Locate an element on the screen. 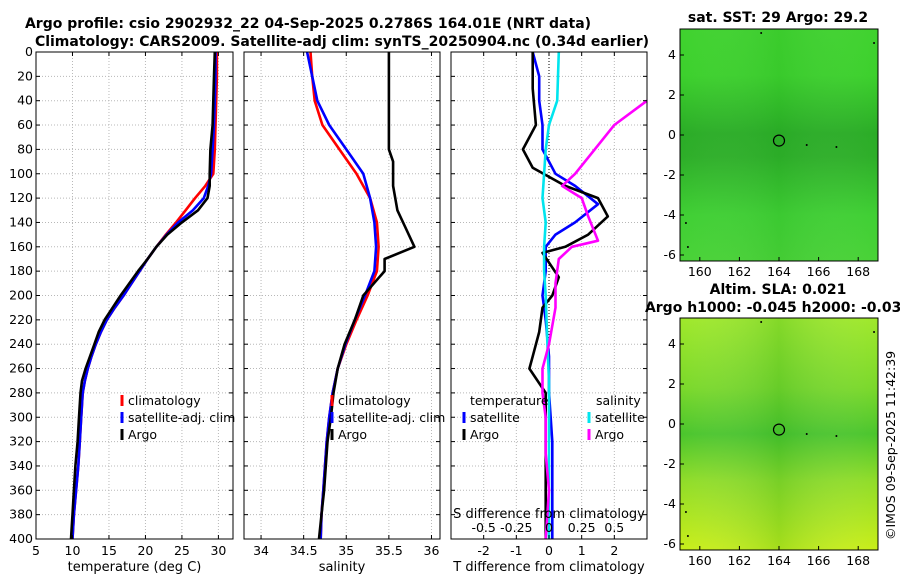 The width and height of the screenshot is (900, 580). y-tick-label: 60 is located at coordinates (25, 124).